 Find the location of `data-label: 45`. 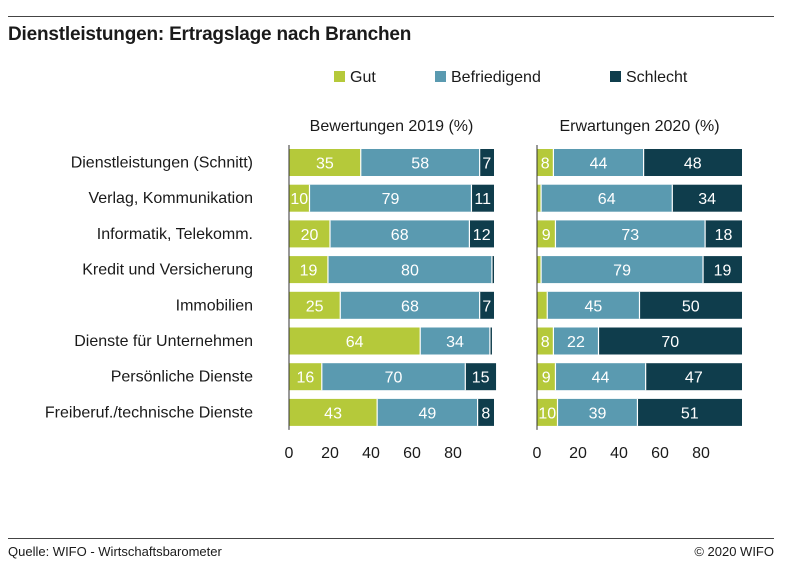

data-label: 45 is located at coordinates (593, 306).